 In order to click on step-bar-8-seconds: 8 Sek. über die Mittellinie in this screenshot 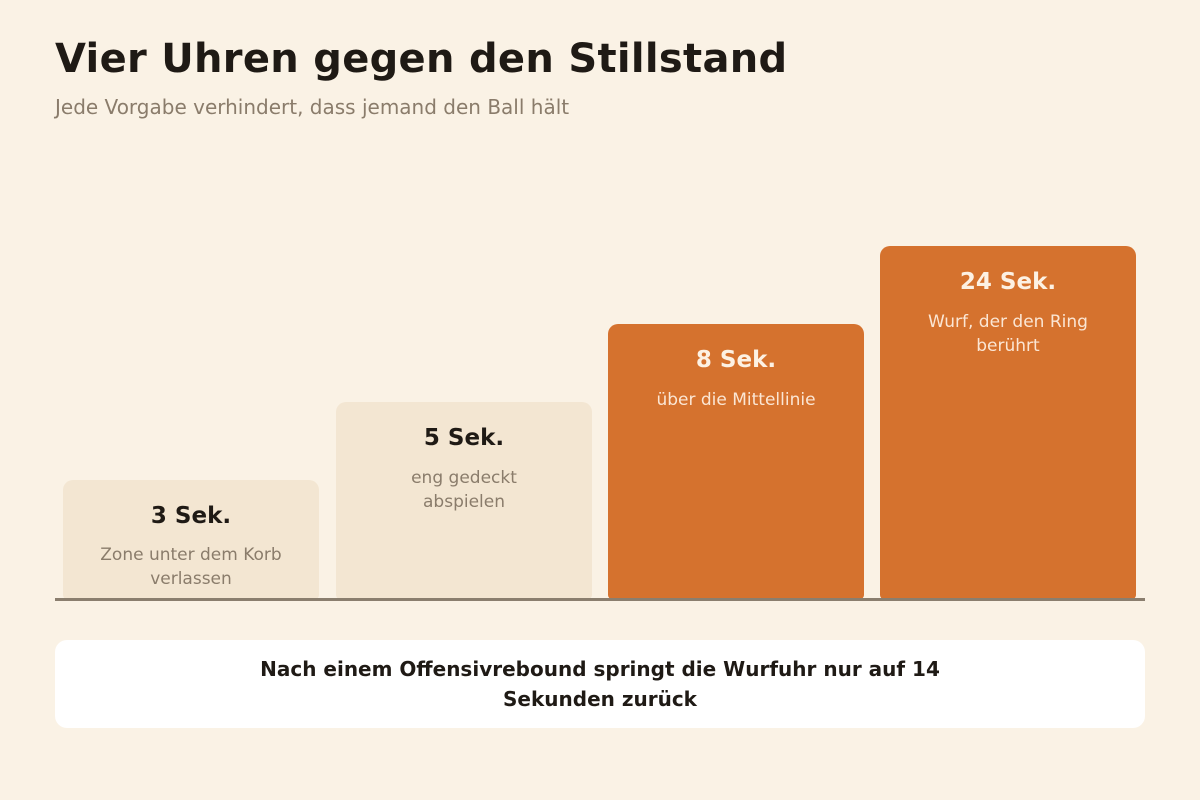, I will do `click(736, 461)`.